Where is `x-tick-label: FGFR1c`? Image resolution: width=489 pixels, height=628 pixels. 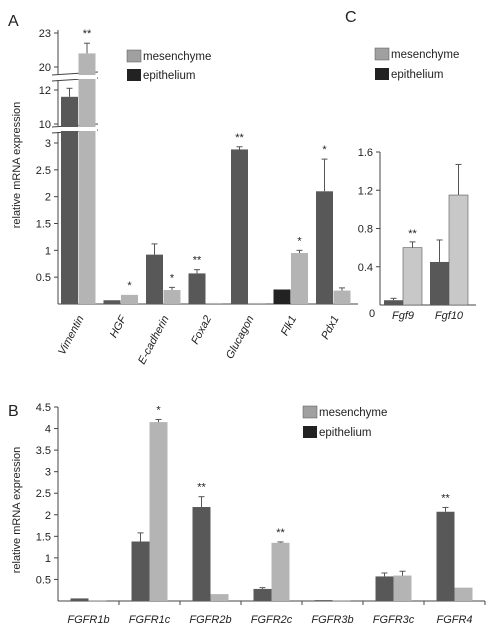
x-tick-label: FGFR1c is located at coordinates (150, 620).